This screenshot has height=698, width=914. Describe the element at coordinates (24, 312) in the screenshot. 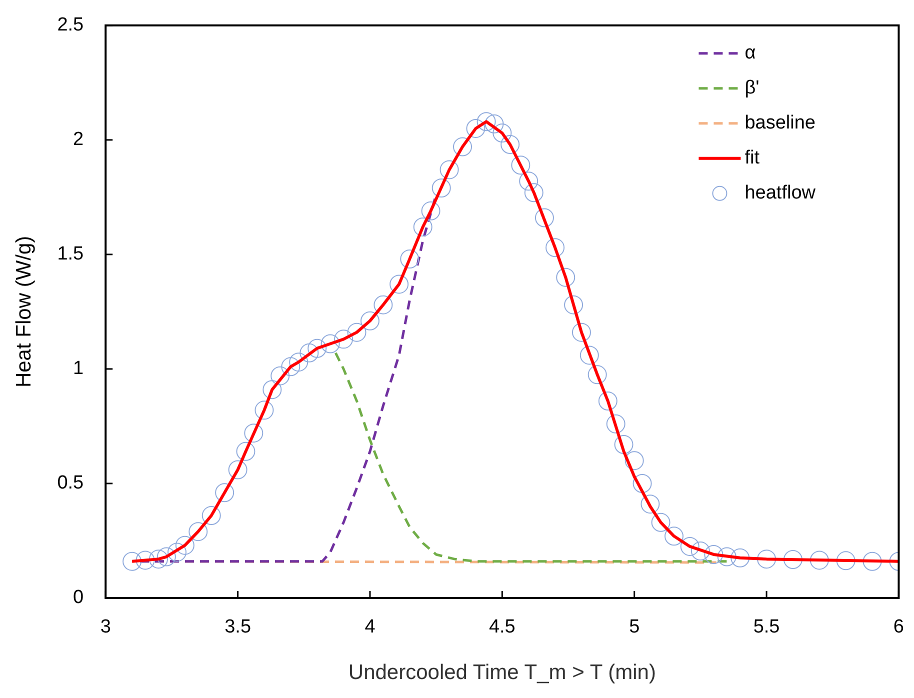

I see `y-axis-title: Heat Flow (W/g)` at that location.